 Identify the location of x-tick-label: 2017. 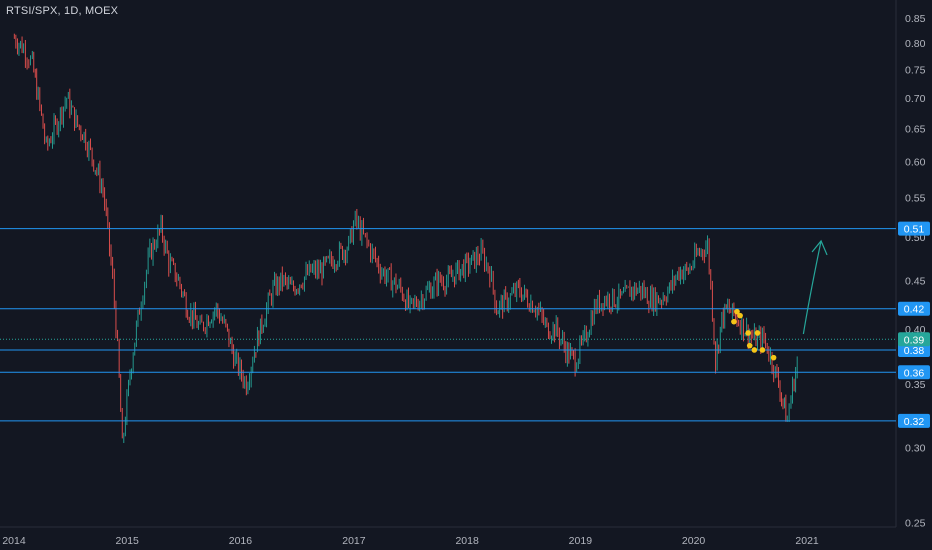
(354, 541).